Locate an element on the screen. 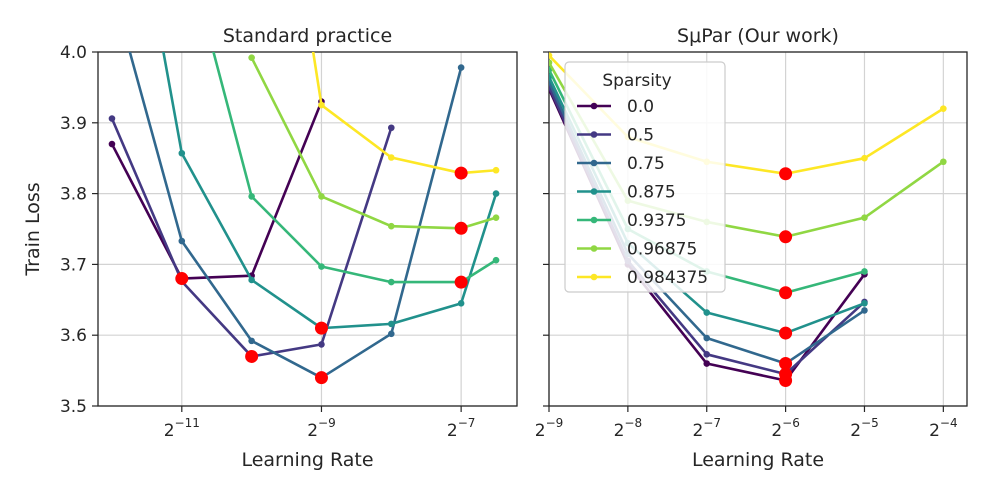  x-tick-label: 2−11 is located at coordinates (182, 428).